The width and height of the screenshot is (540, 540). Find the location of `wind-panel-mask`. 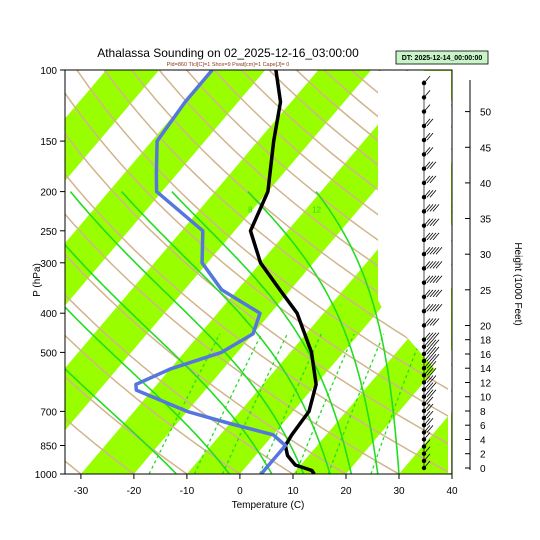

wind-panel-mask is located at coordinates (414, 272).